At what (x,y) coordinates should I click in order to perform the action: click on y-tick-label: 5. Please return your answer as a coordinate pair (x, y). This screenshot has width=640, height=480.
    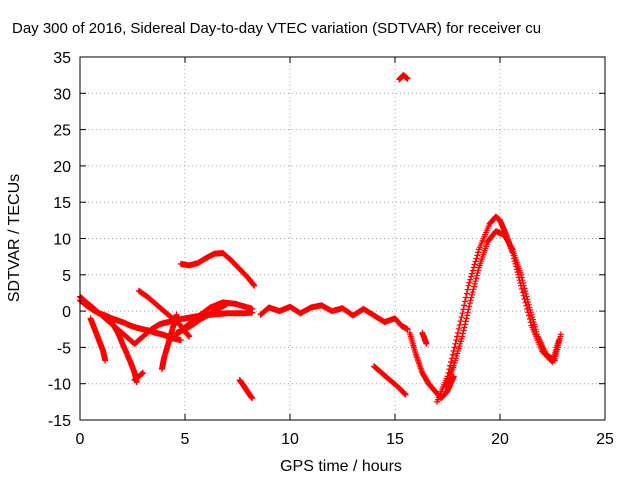
    Looking at the image, I should click on (66, 276).